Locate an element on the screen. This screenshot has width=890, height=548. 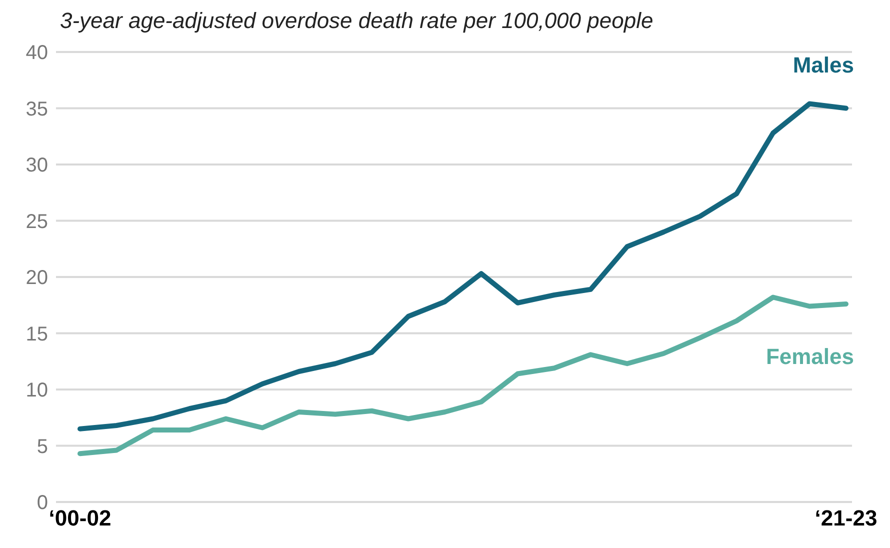
chart-title: 3-year age-adjusted overdose death rate per 100,000 people is located at coordinates (357, 21).